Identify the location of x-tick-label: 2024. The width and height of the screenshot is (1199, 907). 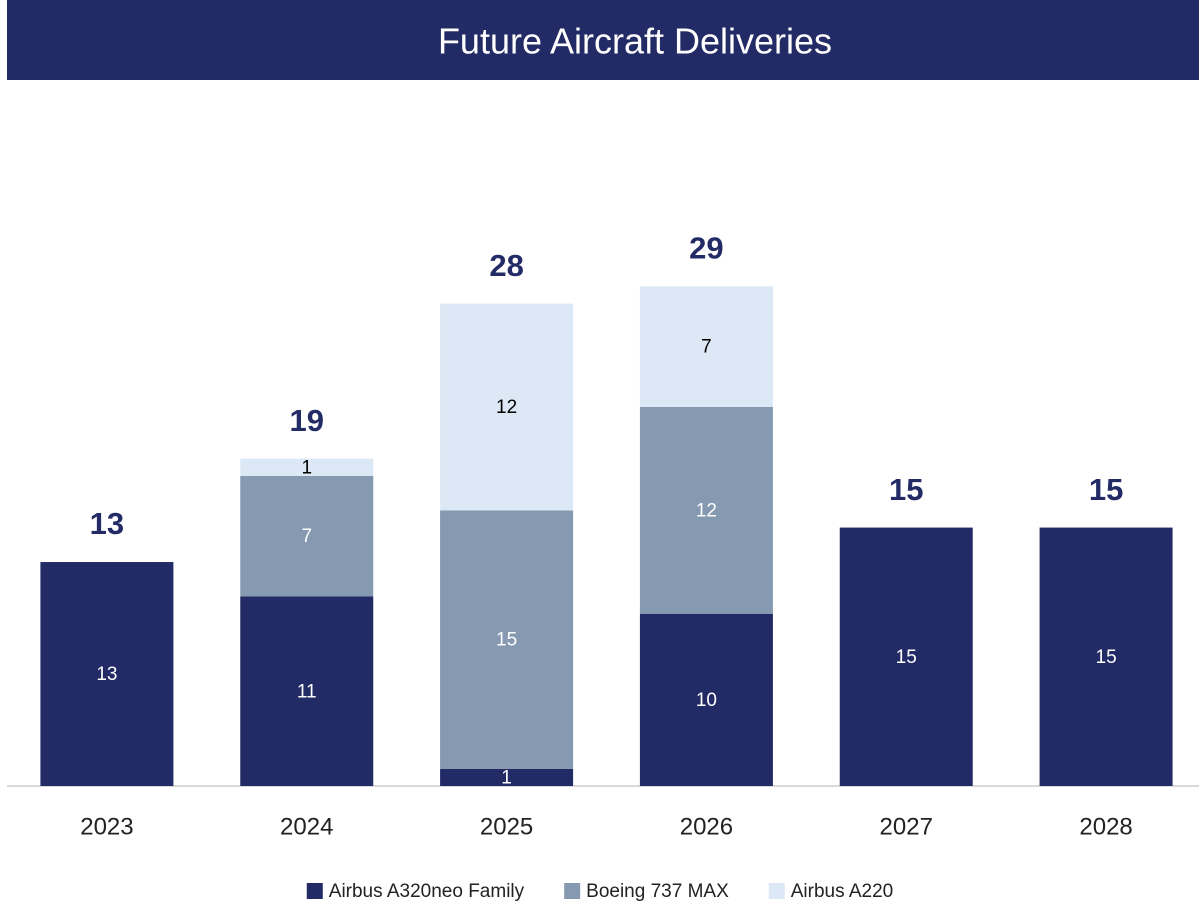
(306, 826).